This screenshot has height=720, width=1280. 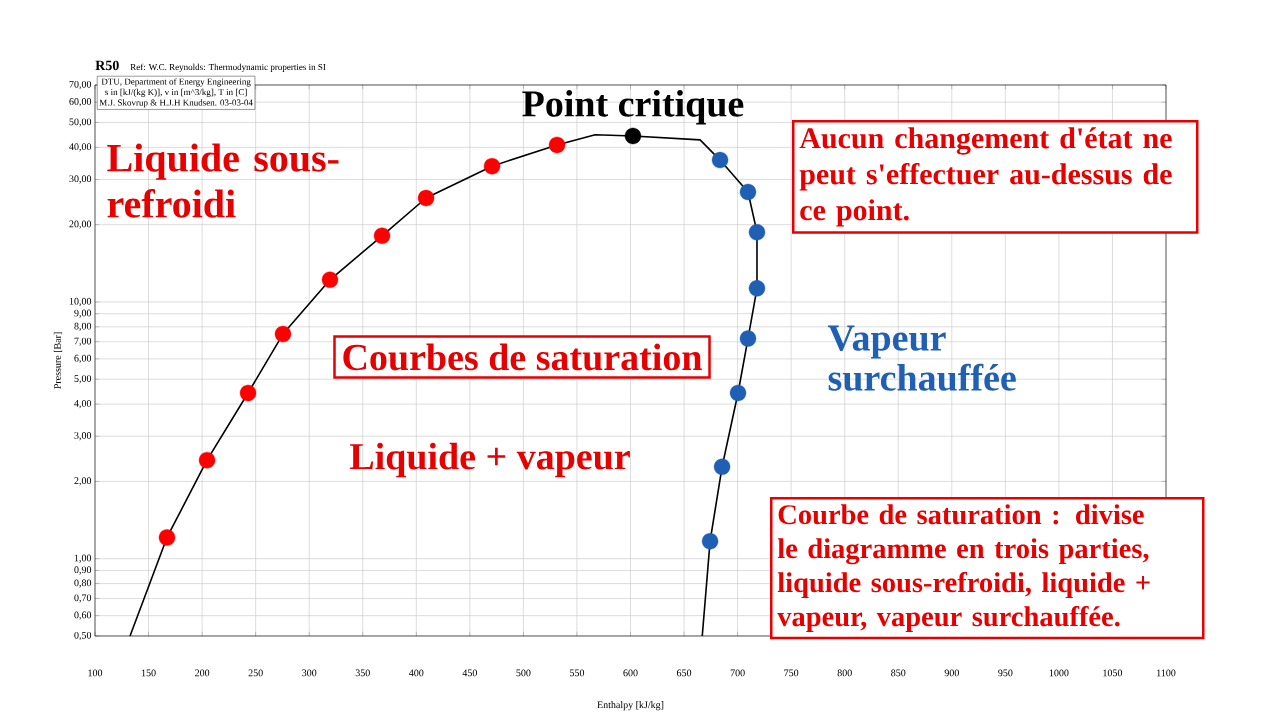 What do you see at coordinates (80, 122) in the screenshot?
I see `y-tick-label: 50,00` at bounding box center [80, 122].